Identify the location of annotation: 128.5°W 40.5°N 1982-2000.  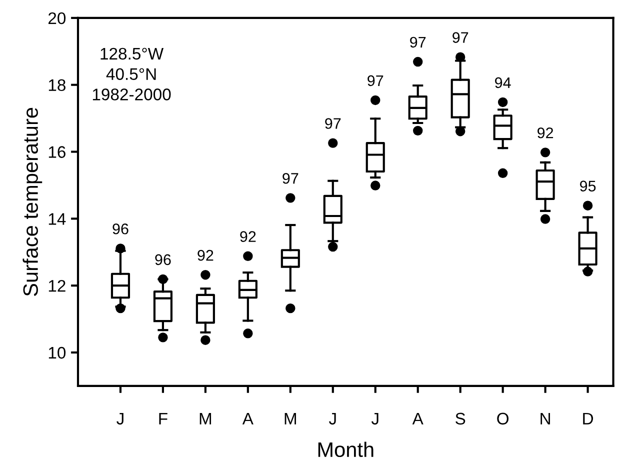
(131, 74).